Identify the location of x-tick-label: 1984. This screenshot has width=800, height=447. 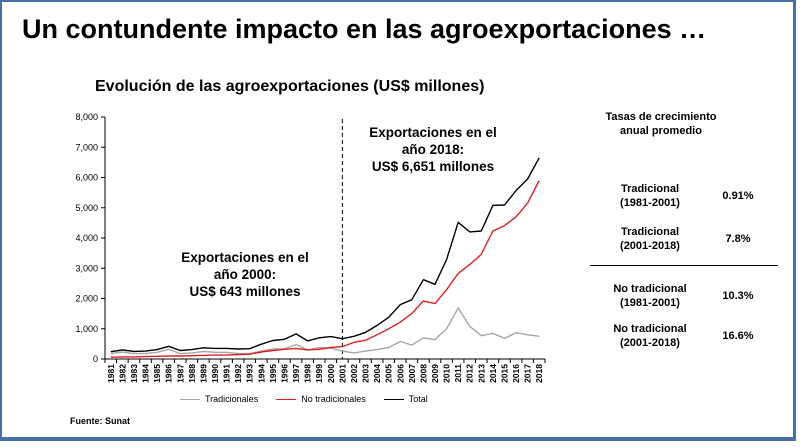
(146, 373).